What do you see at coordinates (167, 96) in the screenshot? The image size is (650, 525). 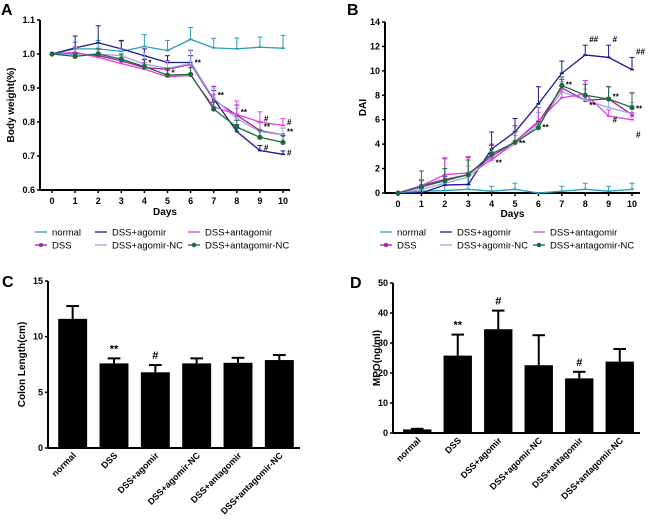 I see `series-dss-antagomir-nc` at bounding box center [167, 96].